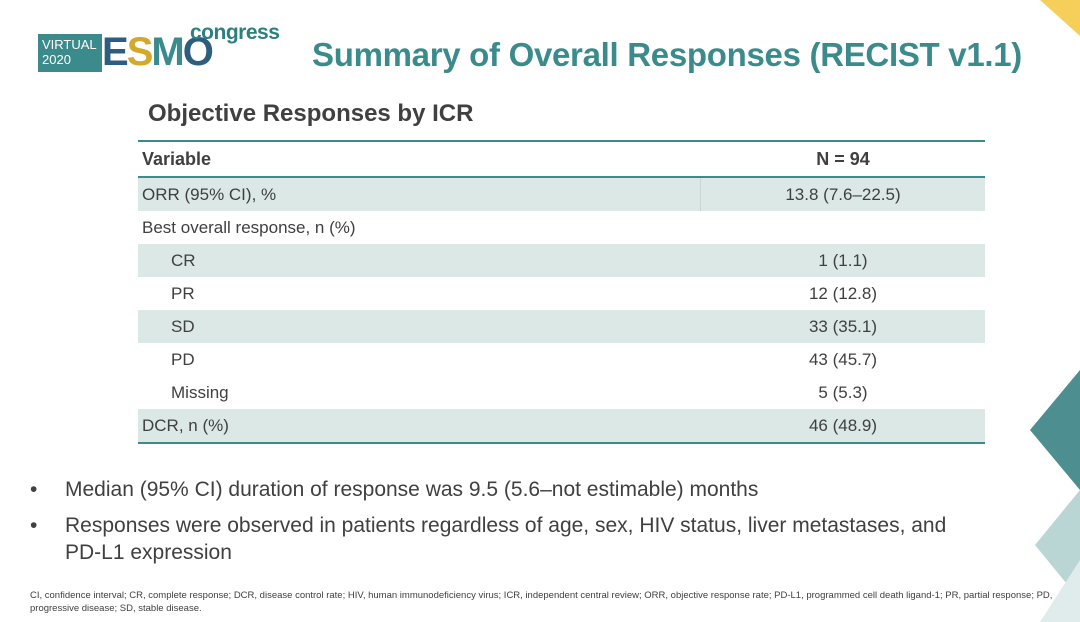 The image size is (1080, 622). I want to click on table-row-missing: Missing 5 (5.3), so click(561, 392).